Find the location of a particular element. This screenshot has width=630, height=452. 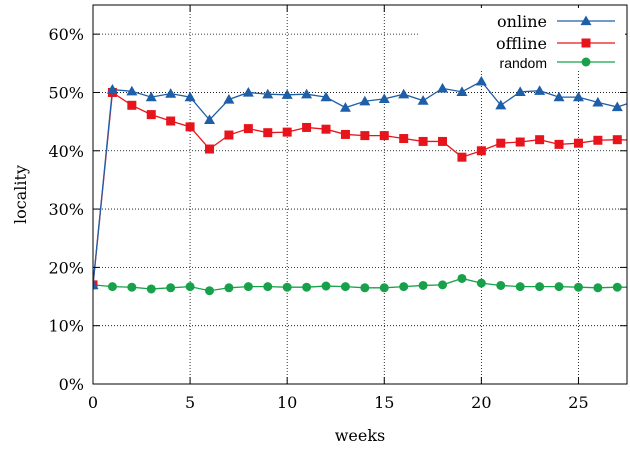

y-tick-label: 30% is located at coordinates (66, 209).